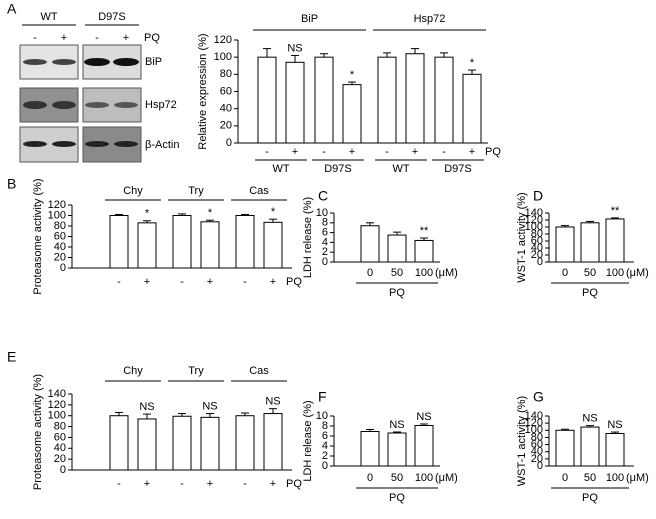 This screenshot has width=656, height=519. I want to click on panel-label: C, so click(323, 196).